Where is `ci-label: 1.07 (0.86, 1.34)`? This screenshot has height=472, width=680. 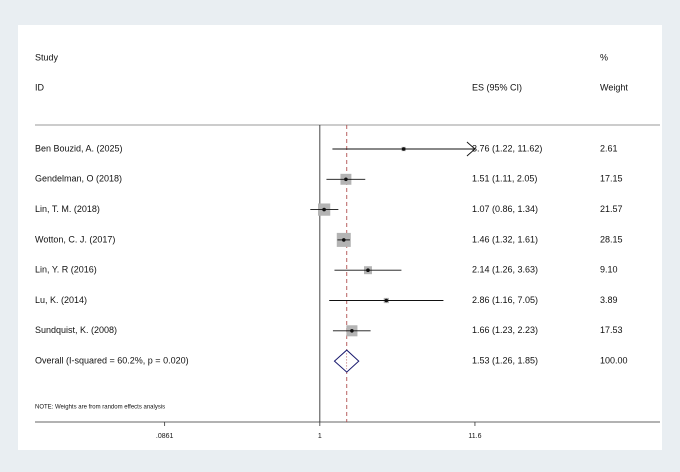
ci-label: 1.07 (0.86, 1.34) is located at coordinates (505, 209).